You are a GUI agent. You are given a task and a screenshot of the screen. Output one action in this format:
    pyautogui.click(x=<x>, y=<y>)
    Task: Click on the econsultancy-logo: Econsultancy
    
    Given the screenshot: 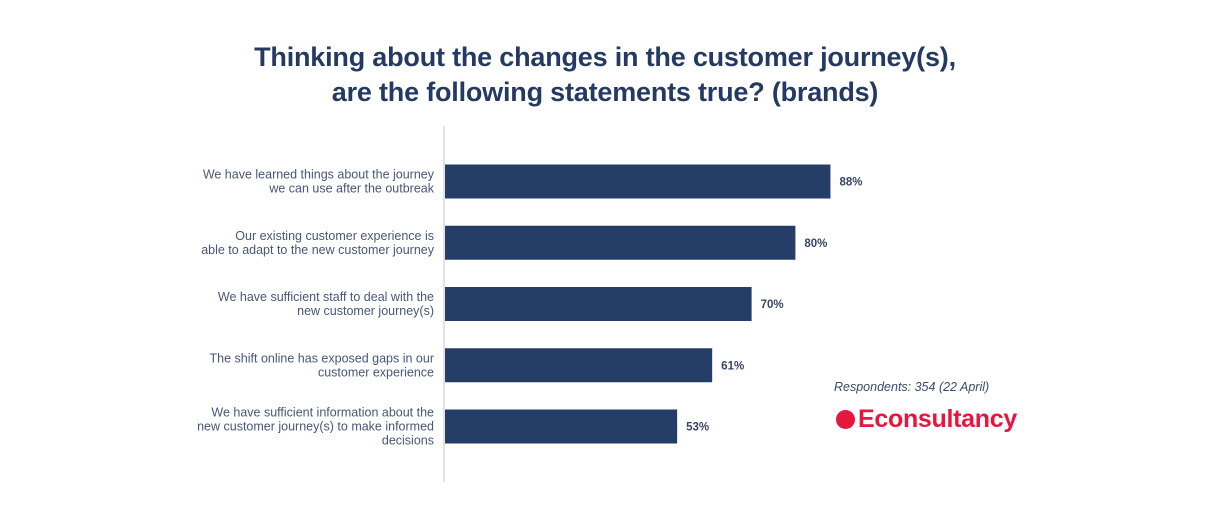 What is the action you would take?
    pyautogui.click(x=926, y=419)
    